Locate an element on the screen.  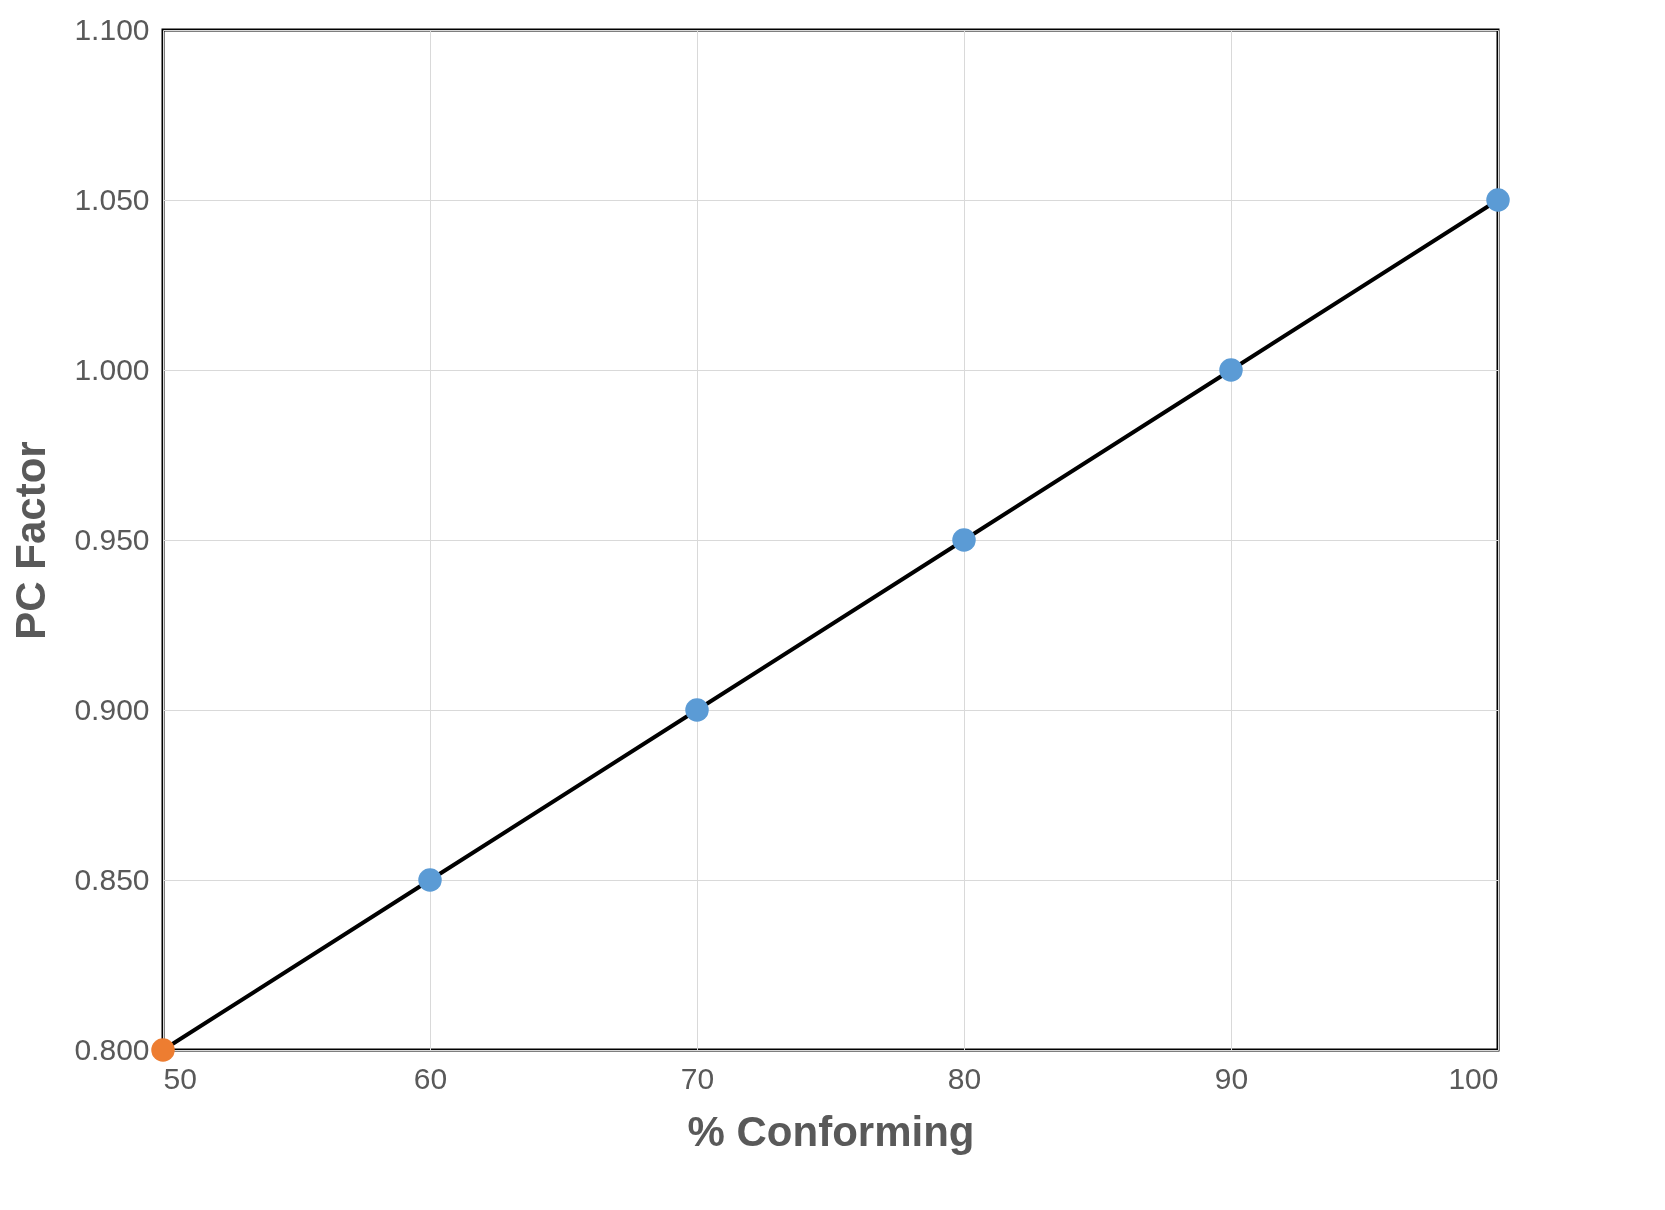
y-tick-label: 0.900 is located at coordinates (112, 709).